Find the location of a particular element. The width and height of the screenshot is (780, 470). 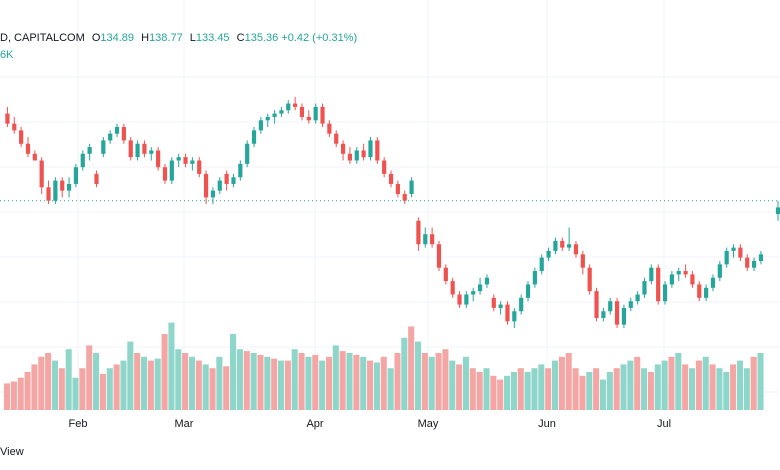

month-label-feb: Feb is located at coordinates (78, 424).